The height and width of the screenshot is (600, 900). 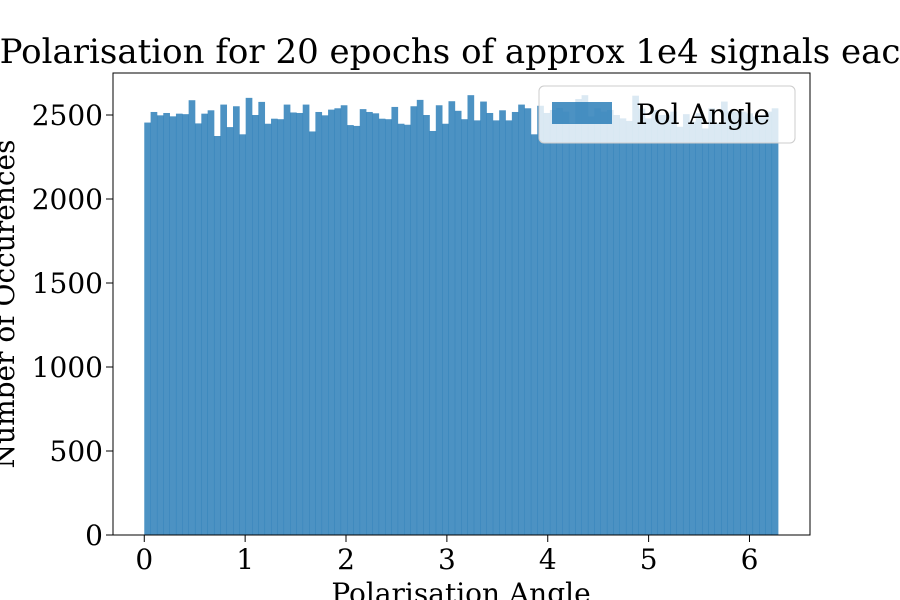 What do you see at coordinates (346, 559) in the screenshot?
I see `x-tick-label: 2` at bounding box center [346, 559].